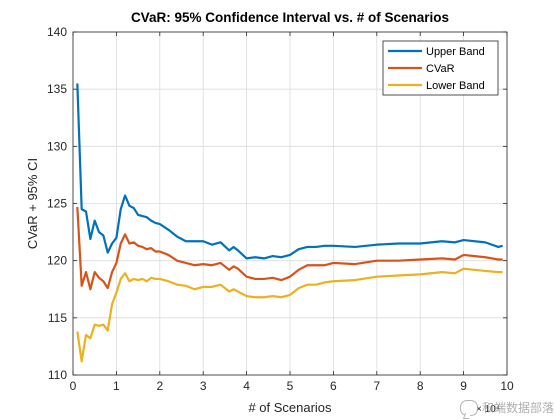 This screenshot has height=420, width=560. I want to click on y-axis-label: CVaR + 95% CI, so click(32, 203).